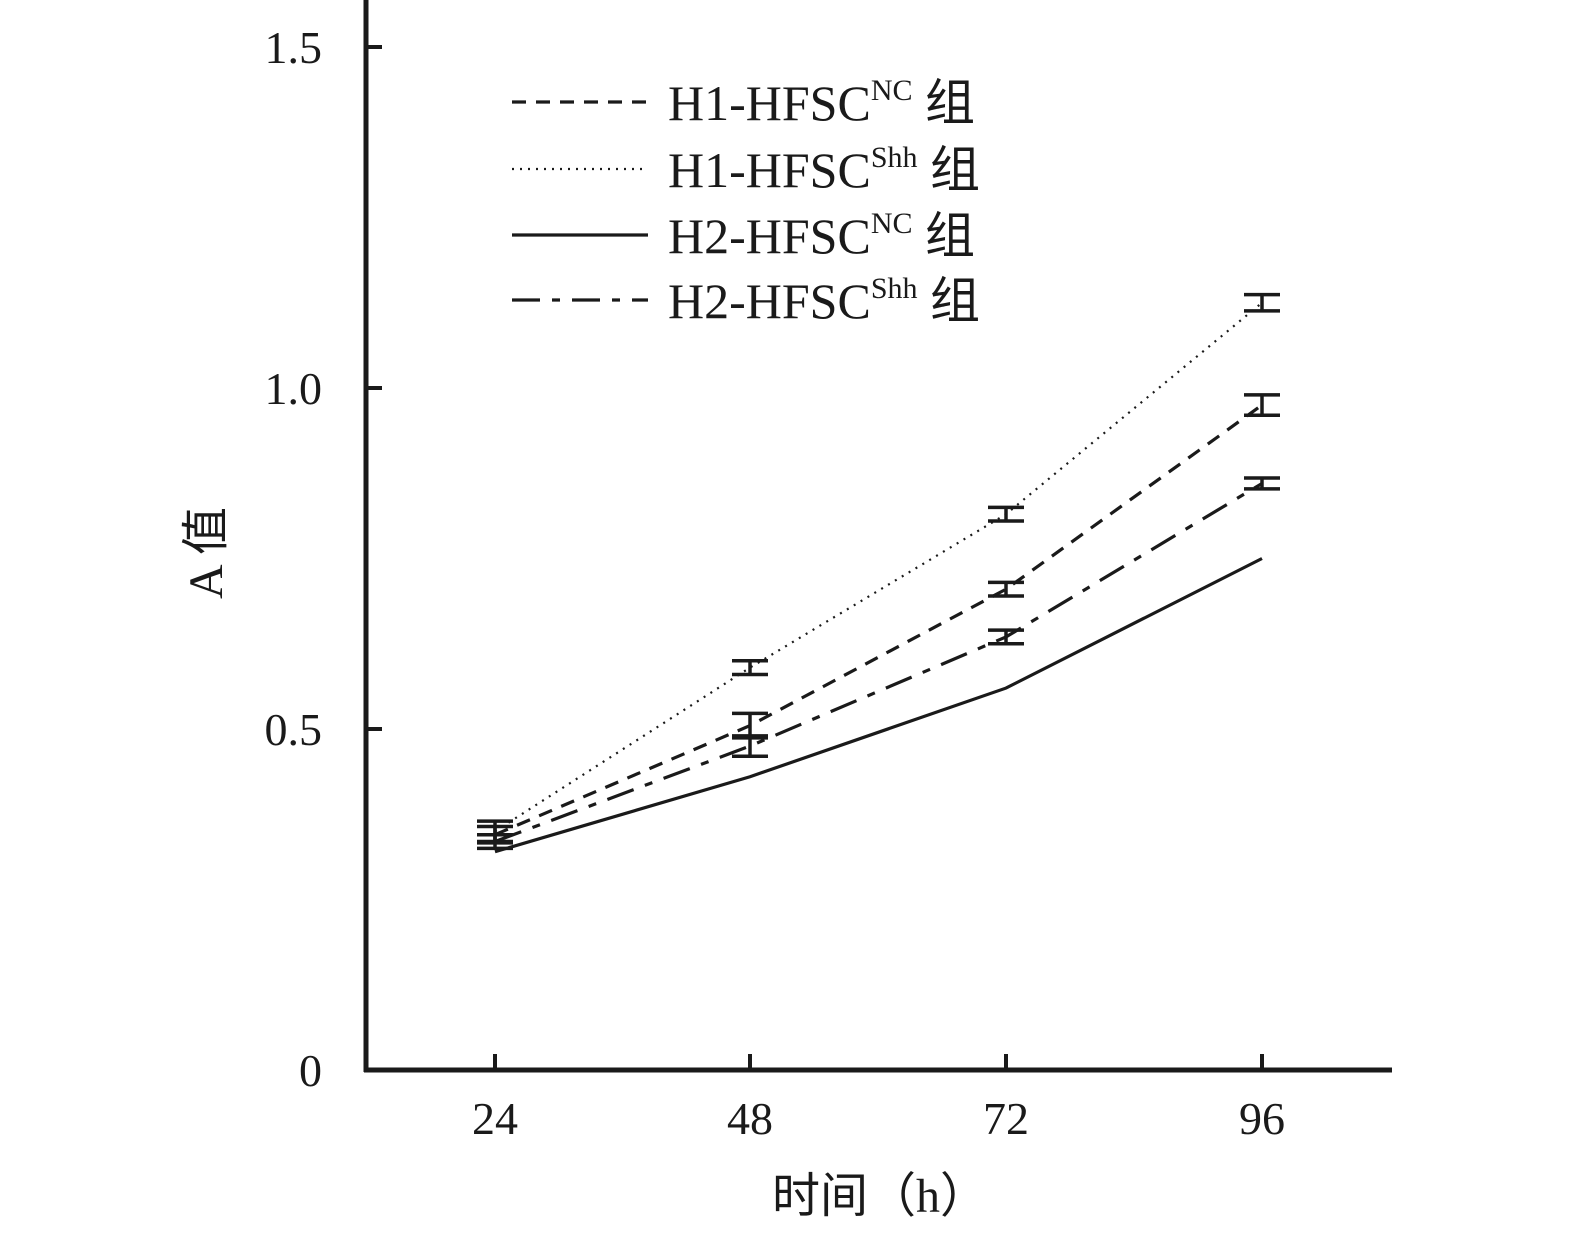 The width and height of the screenshot is (1575, 1240). Describe the element at coordinates (1006, 1118) in the screenshot. I see `x-tick-label: 72` at that location.